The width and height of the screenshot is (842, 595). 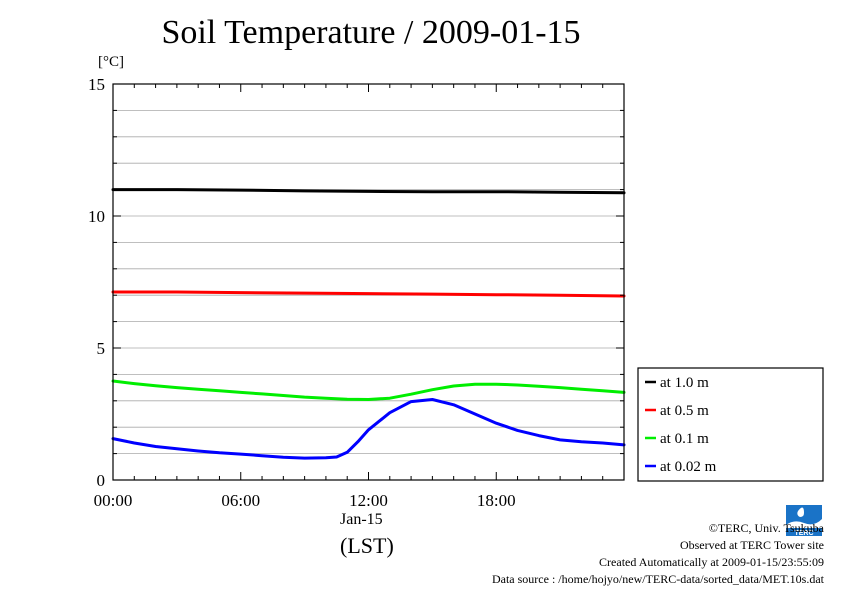 What do you see at coordinates (766, 528) in the screenshot?
I see `copyright-text: ©TERC, Univ. Tsukuba` at bounding box center [766, 528].